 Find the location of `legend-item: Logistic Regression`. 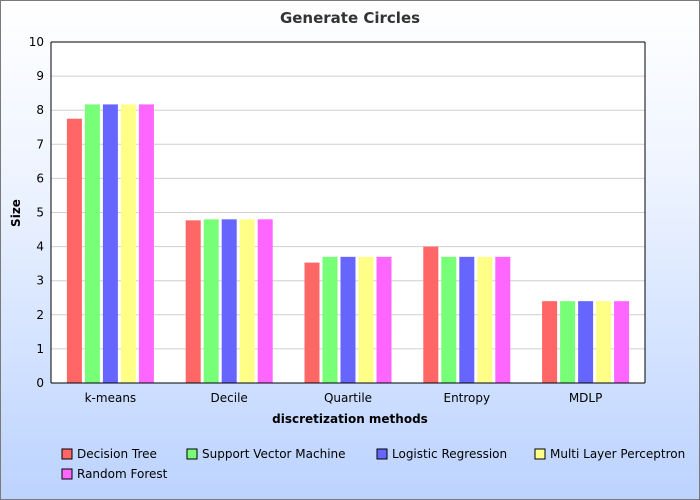

legend-item: Logistic Regression is located at coordinates (441, 454).